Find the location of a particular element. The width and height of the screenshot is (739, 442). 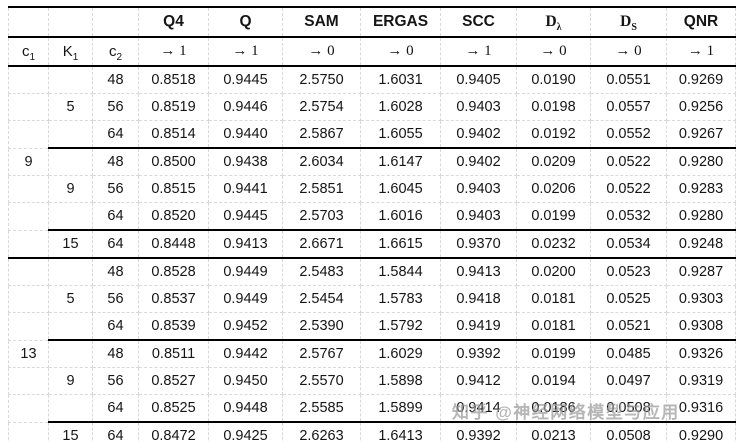

metric-value-cell: 2.5483 is located at coordinates (321, 271).